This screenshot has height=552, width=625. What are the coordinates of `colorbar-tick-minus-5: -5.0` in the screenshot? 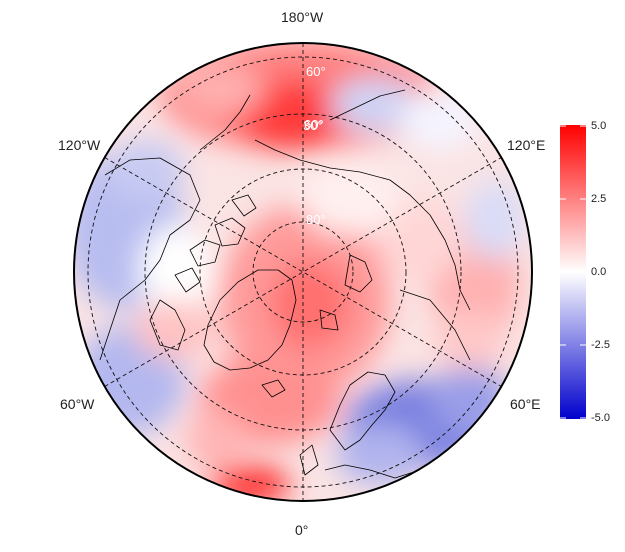 It's located at (600, 418).